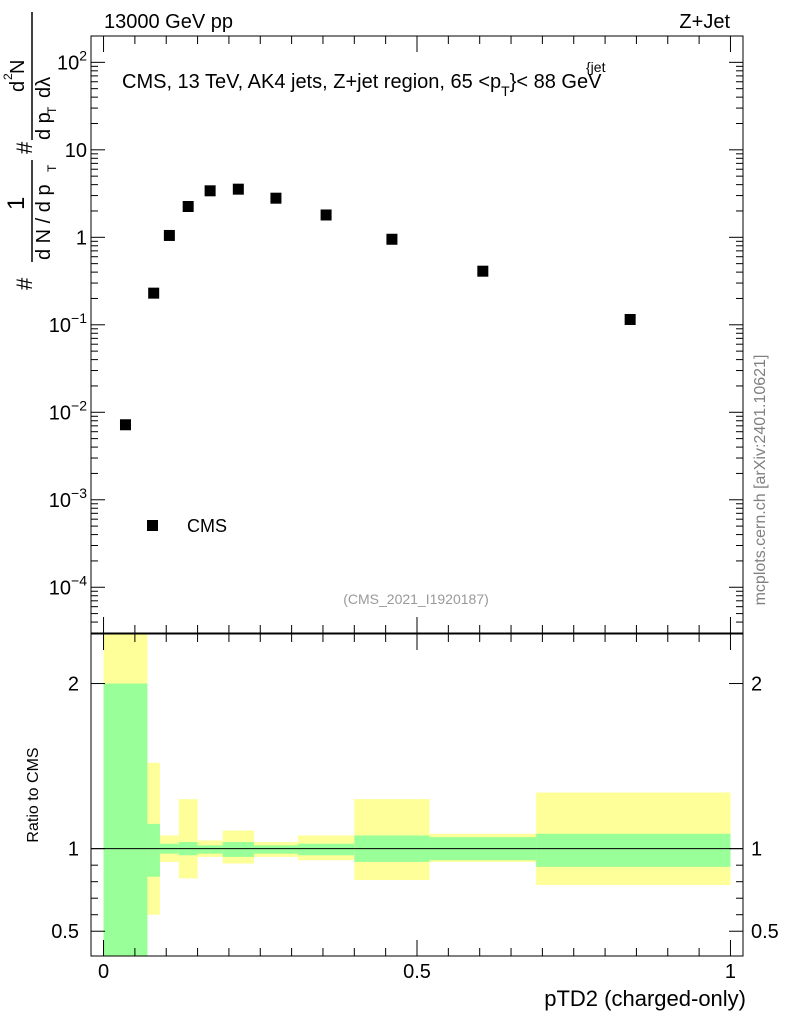 The height and width of the screenshot is (1024, 786). I want to click on process-label: Z+Jet, so click(704, 22).